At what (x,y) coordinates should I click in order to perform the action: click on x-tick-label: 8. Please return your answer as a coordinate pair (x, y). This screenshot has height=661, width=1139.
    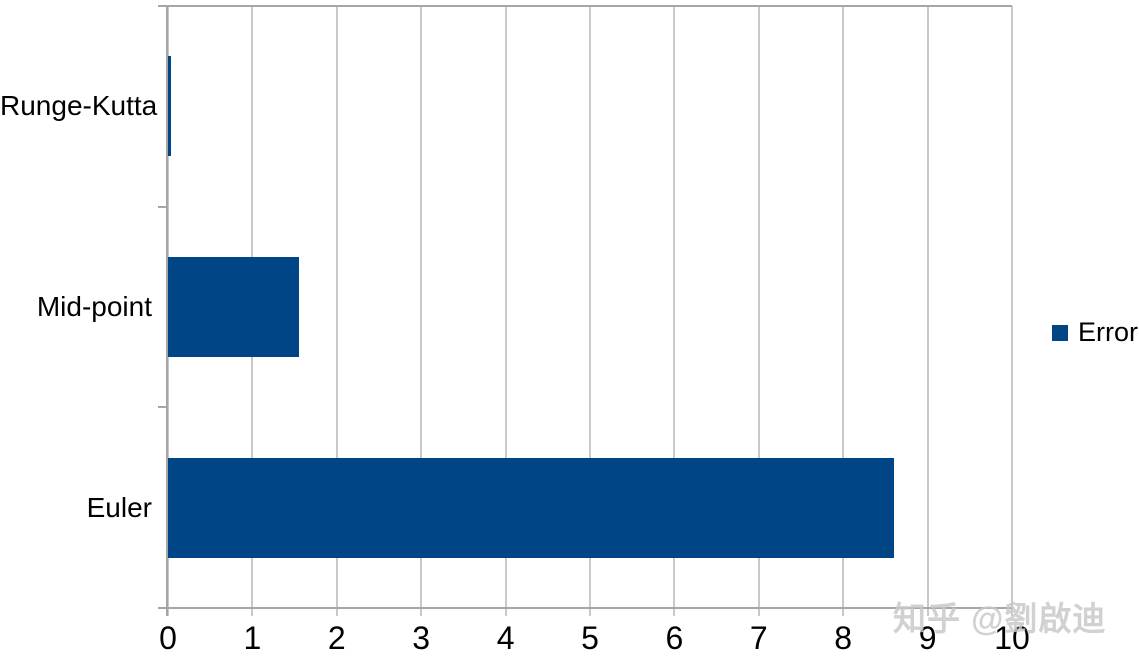
    Looking at the image, I should click on (843, 638).